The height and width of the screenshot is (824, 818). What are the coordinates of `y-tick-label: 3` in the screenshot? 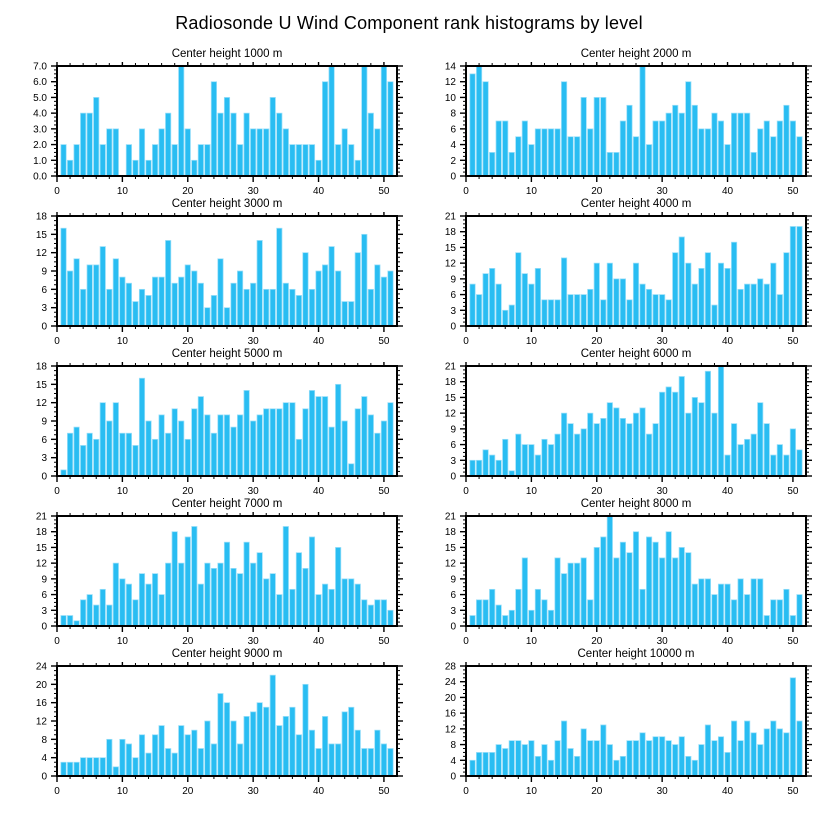 It's located at (44, 611).